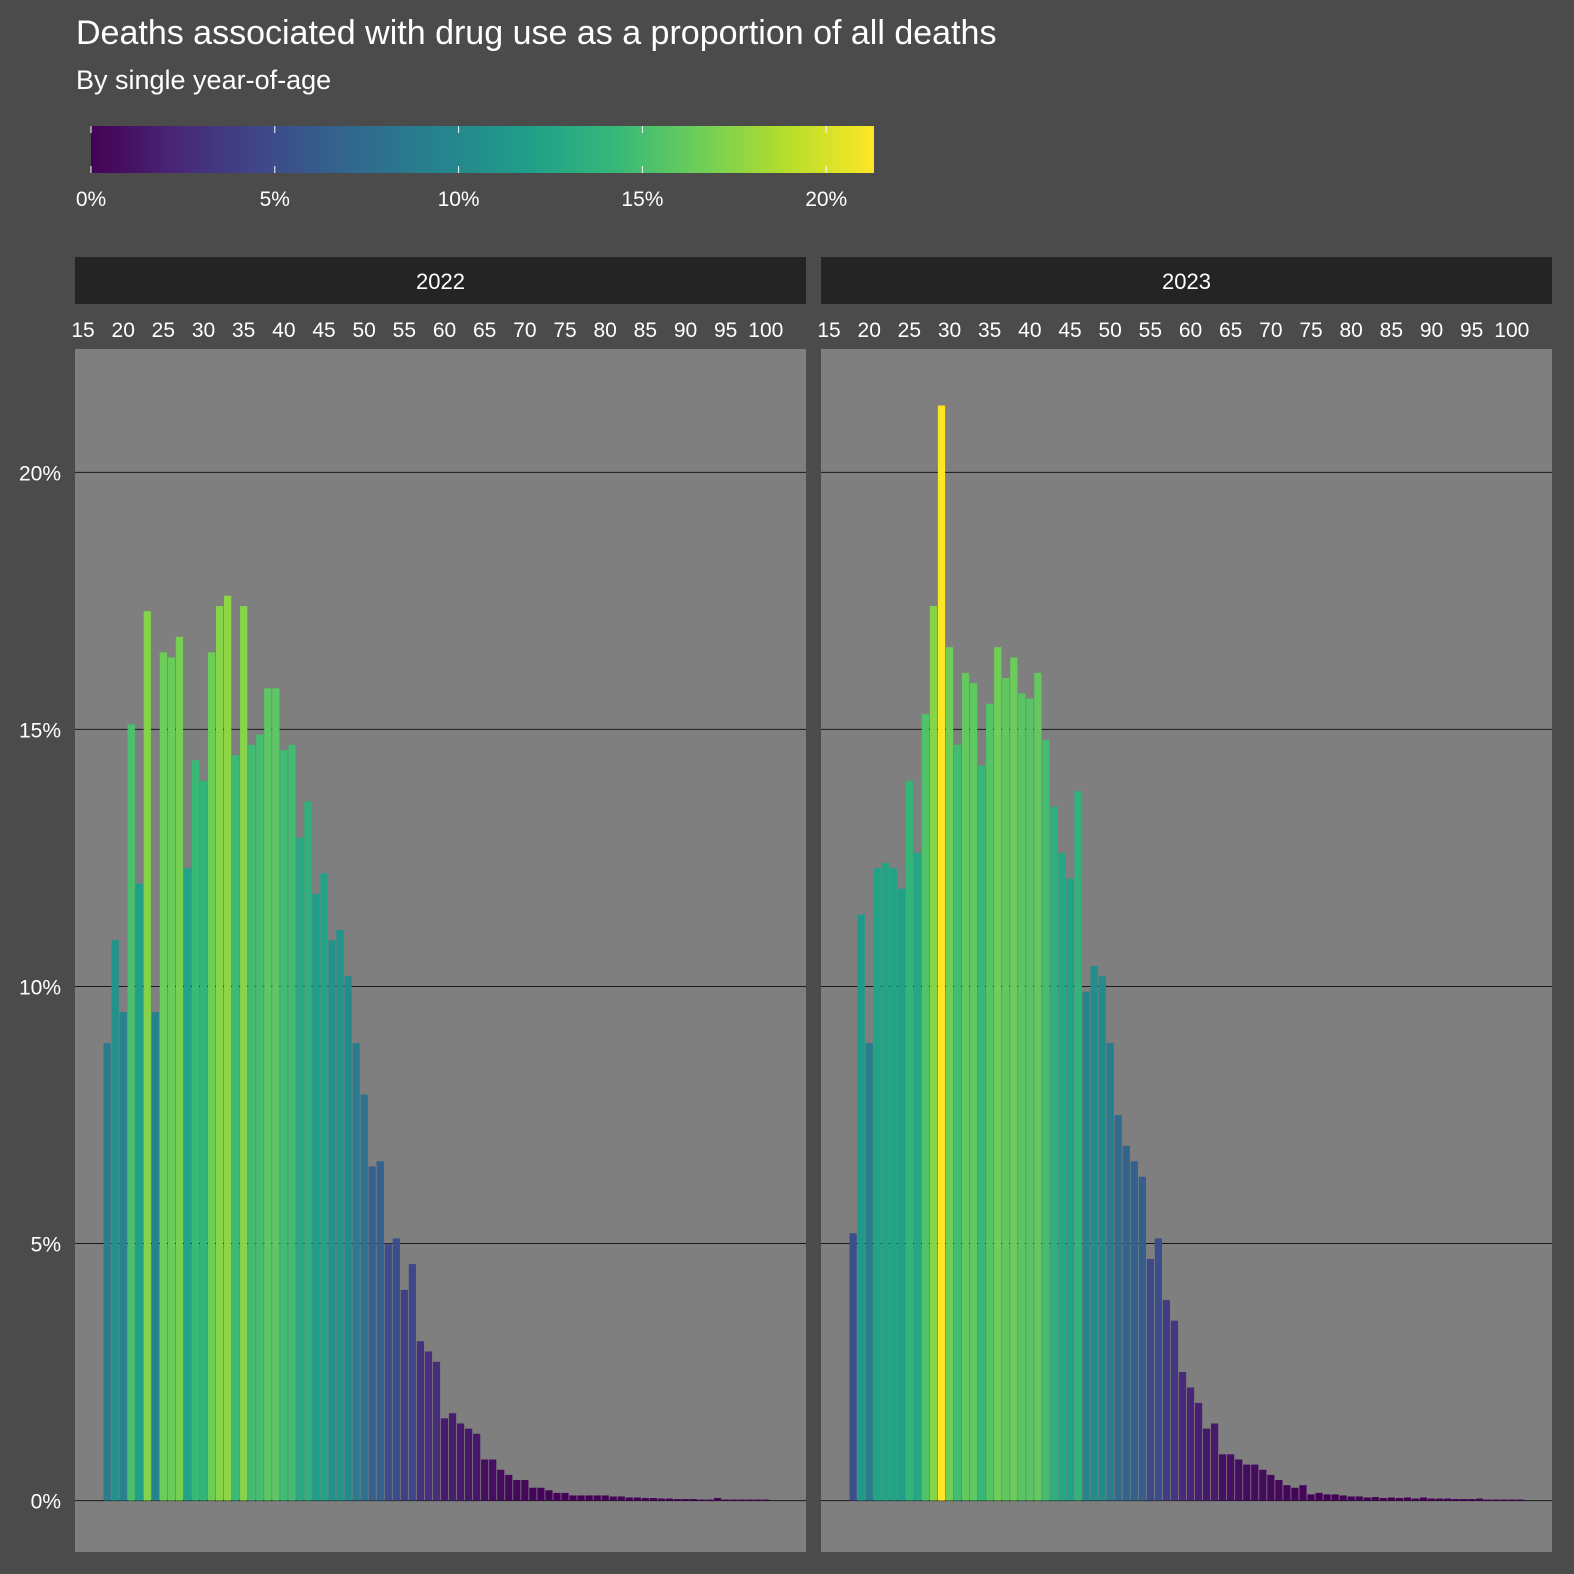 The image size is (1574, 1574). I want to click on x-tick-label: 95, so click(1471, 330).